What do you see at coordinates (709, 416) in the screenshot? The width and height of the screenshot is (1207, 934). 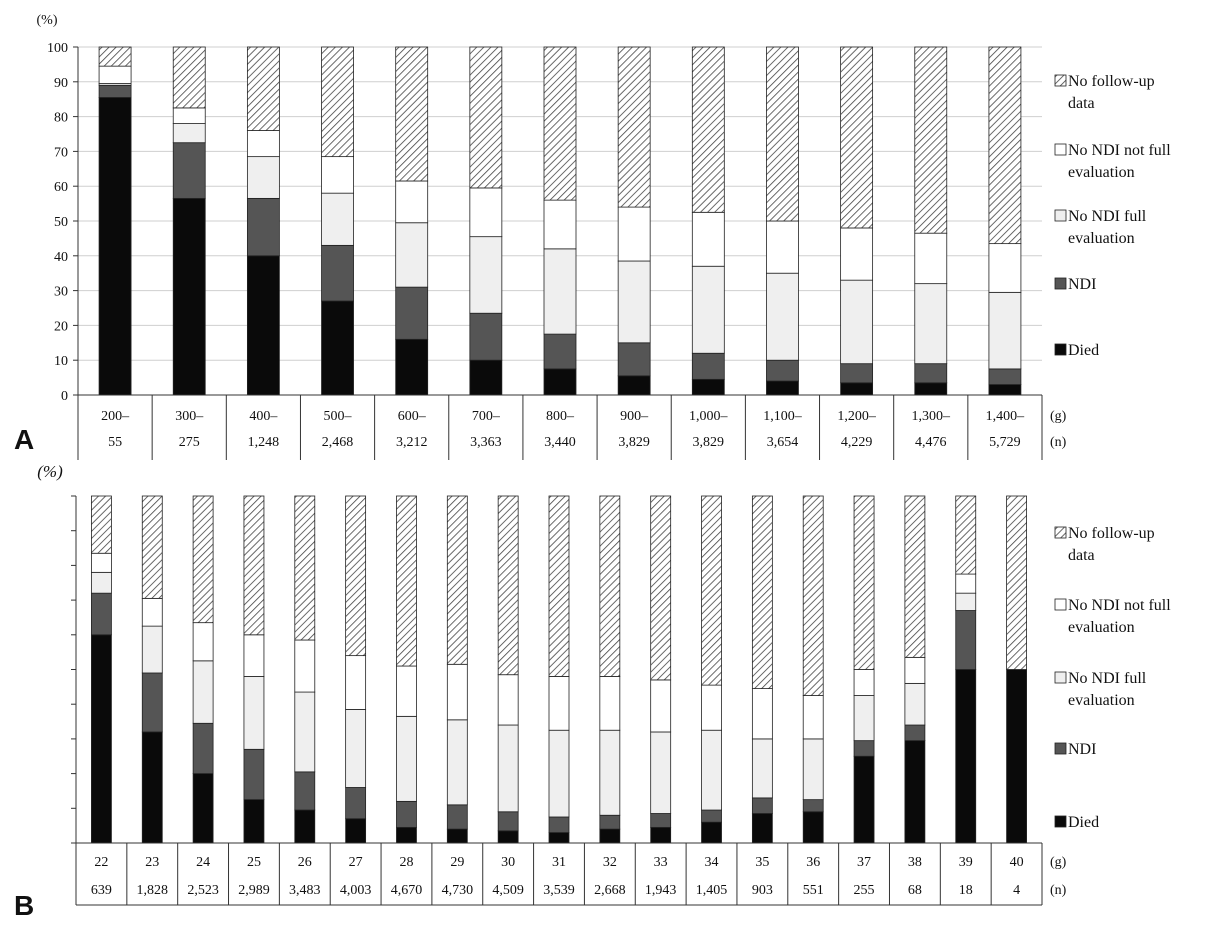 I see `x-category-label: 1,000–` at bounding box center [709, 416].